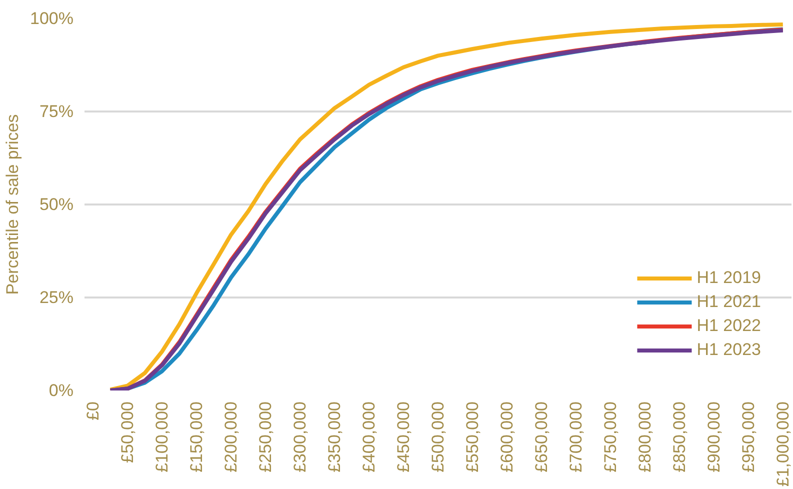 This screenshot has height=489, width=793. What do you see at coordinates (196, 437) in the screenshot?
I see `x-tick-label: £150,000` at bounding box center [196, 437].